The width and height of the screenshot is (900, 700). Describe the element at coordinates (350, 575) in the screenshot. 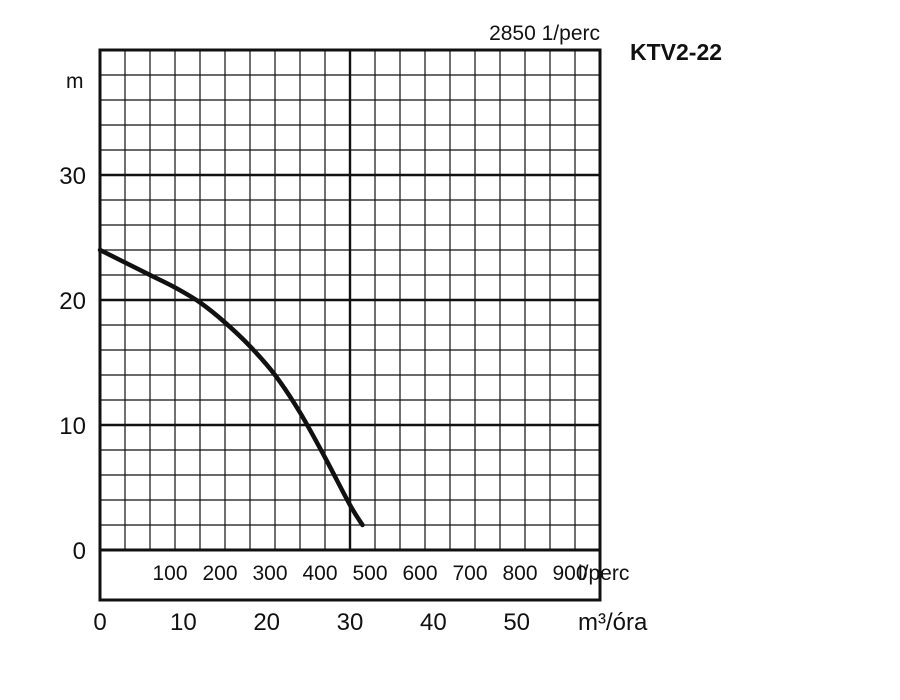

I see `secondary-scale-frame` at that location.